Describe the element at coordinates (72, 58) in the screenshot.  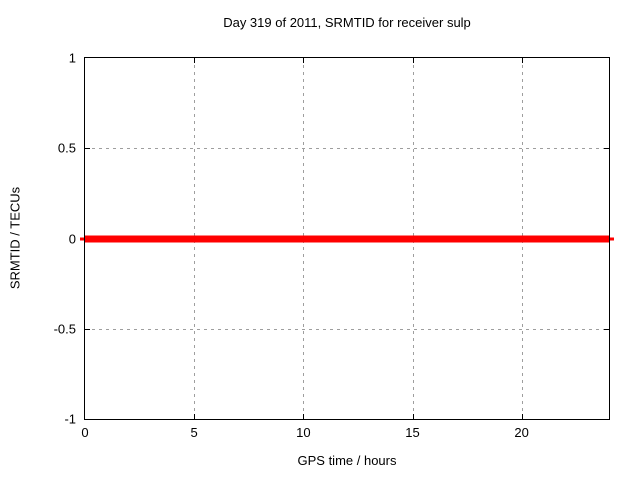
I see `y-tick-label: 1` at that location.